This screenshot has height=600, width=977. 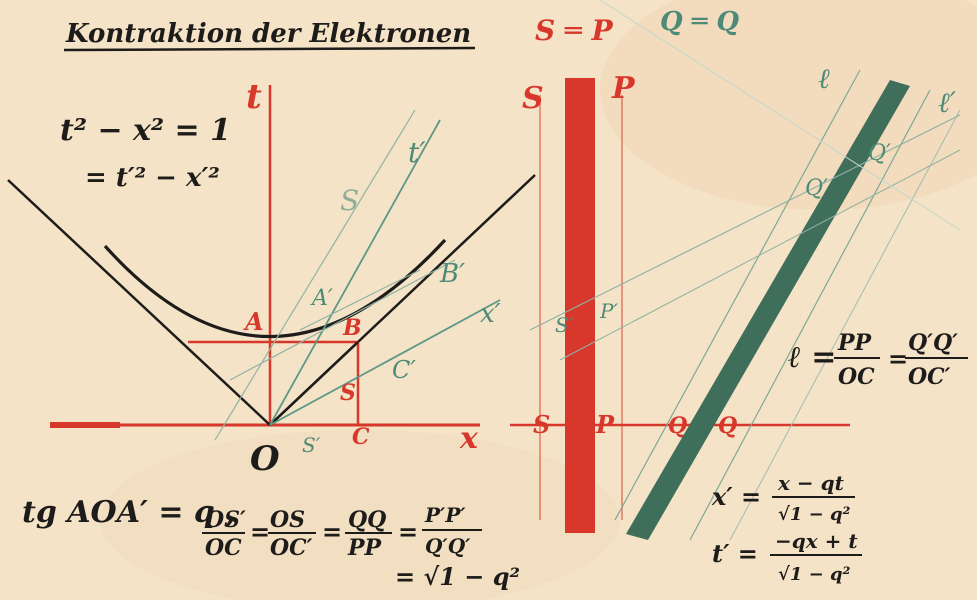 I want to click on light-cone-left, so click(x=139, y=302).